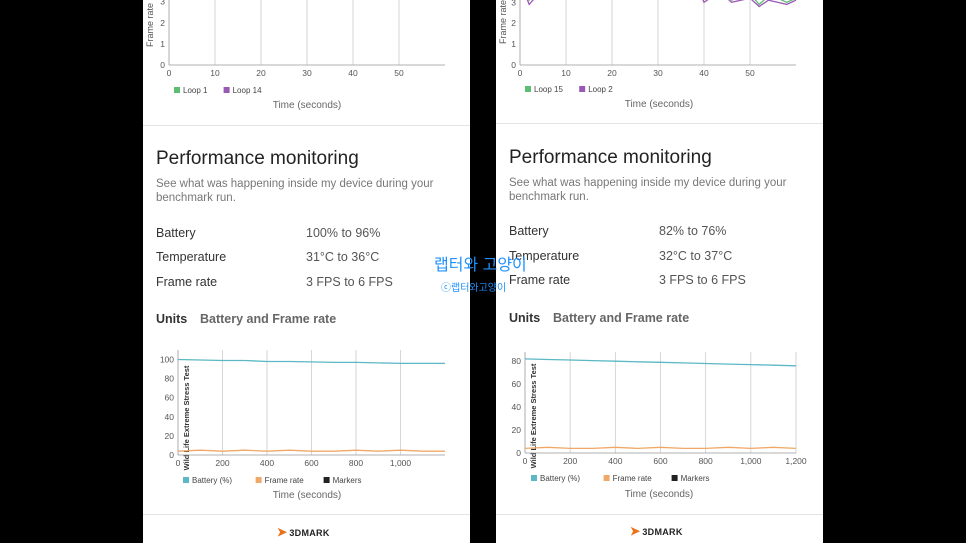 The image size is (966, 543). I want to click on battery-value: 82% to 76%, so click(693, 231).